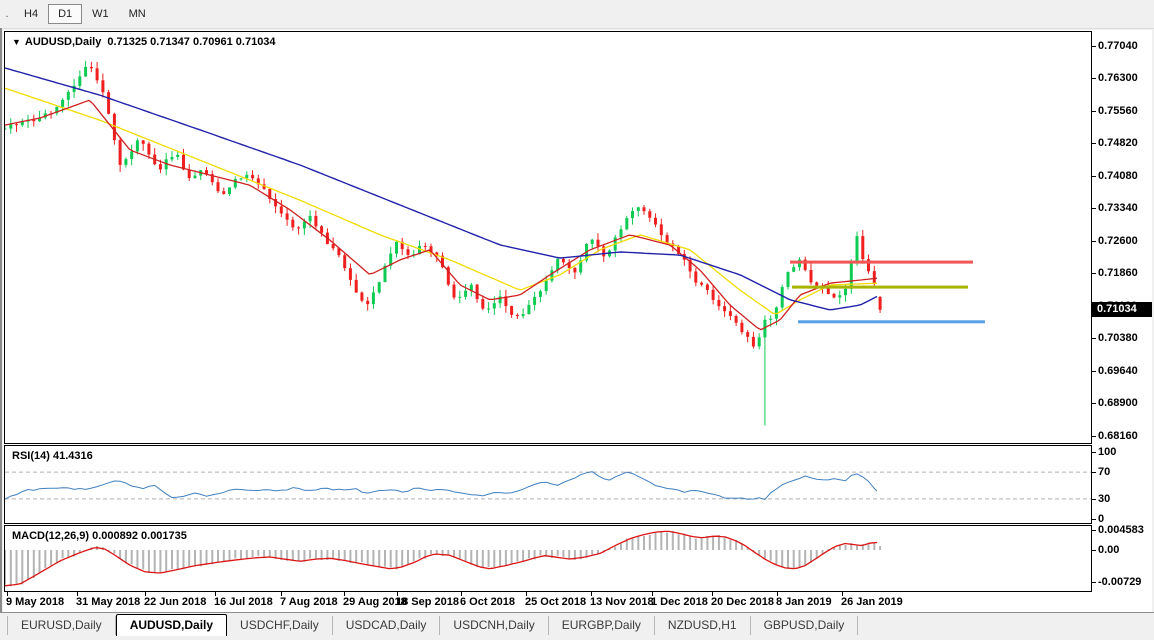  Describe the element at coordinates (1118, 338) in the screenshot. I see `price-tick-label: 0.70380` at that location.